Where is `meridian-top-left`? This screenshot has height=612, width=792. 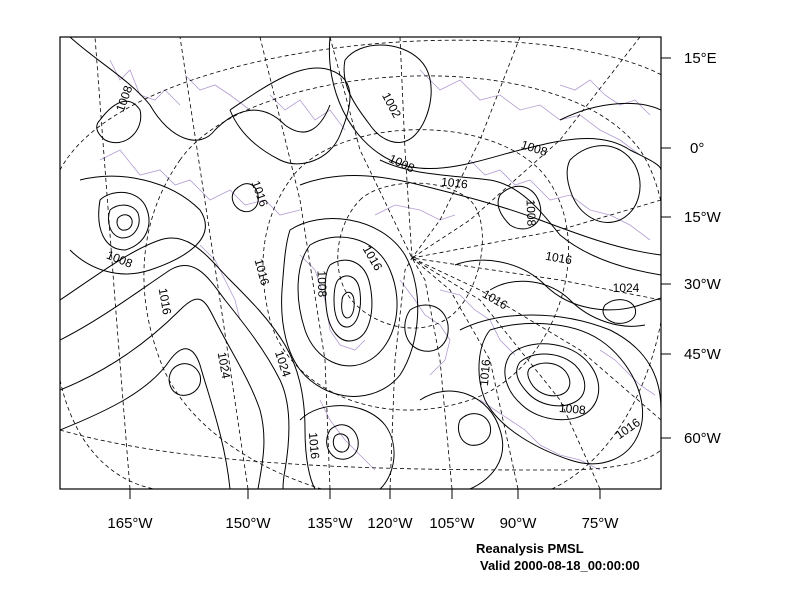 meridian-top-left is located at coordinates (406, 148).